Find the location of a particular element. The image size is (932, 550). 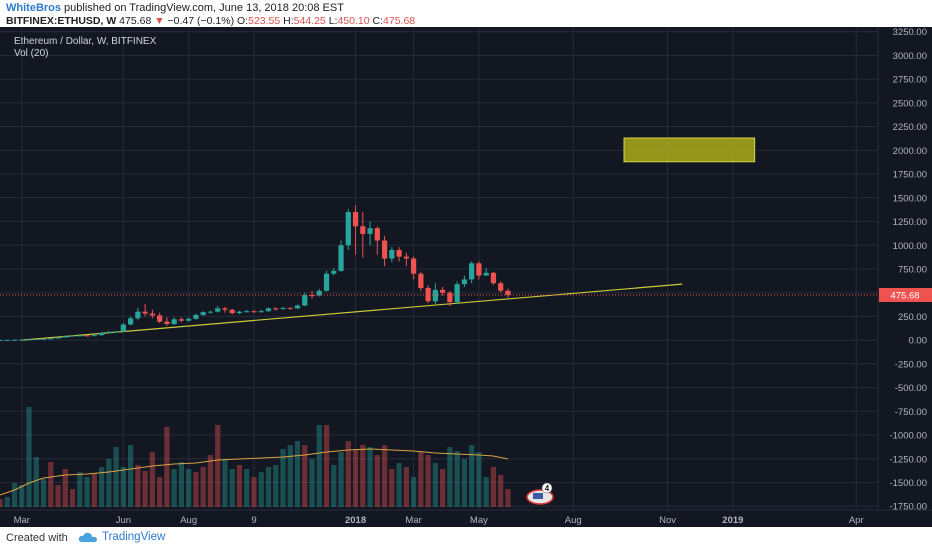

last-price: 475.68 is located at coordinates (135, 21).